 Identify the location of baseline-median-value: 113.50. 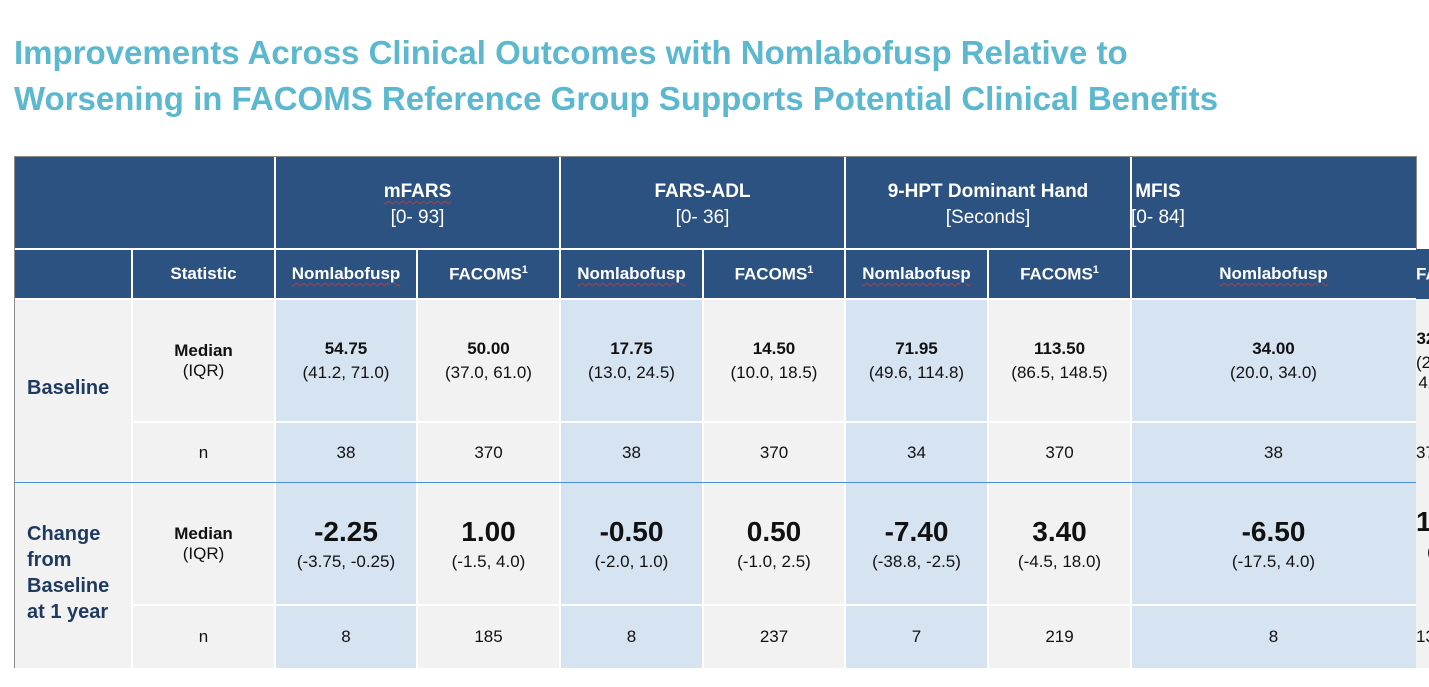
(1059, 348).